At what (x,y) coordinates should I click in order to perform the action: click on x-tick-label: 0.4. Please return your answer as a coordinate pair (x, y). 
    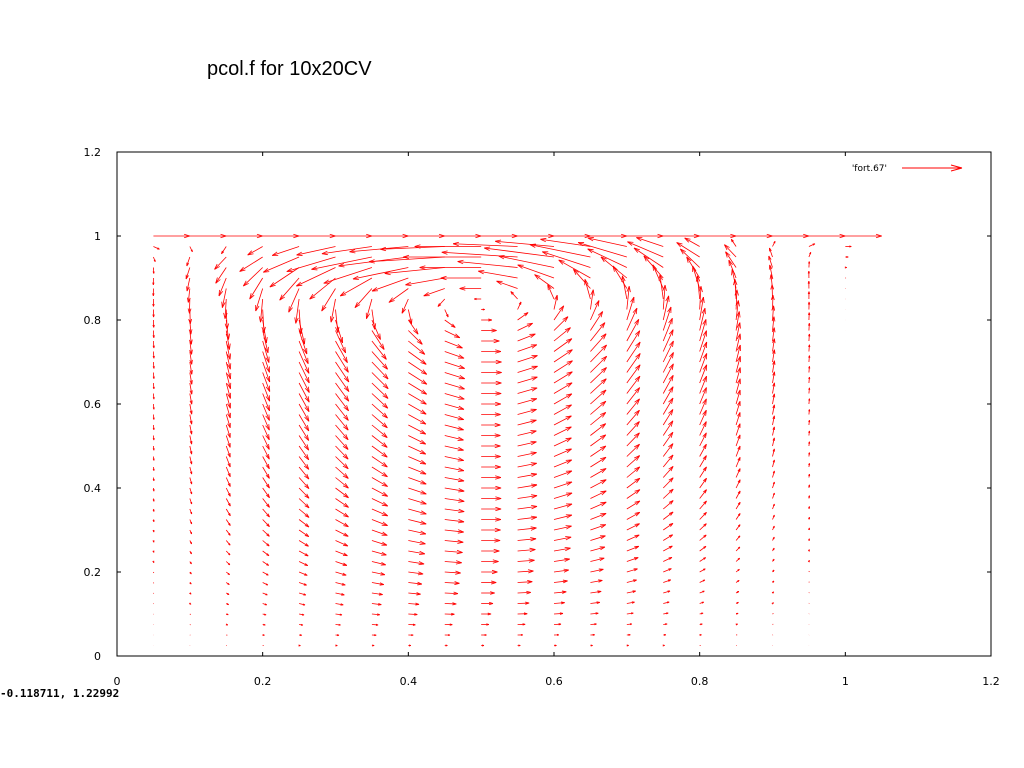
    Looking at the image, I should click on (409, 681).